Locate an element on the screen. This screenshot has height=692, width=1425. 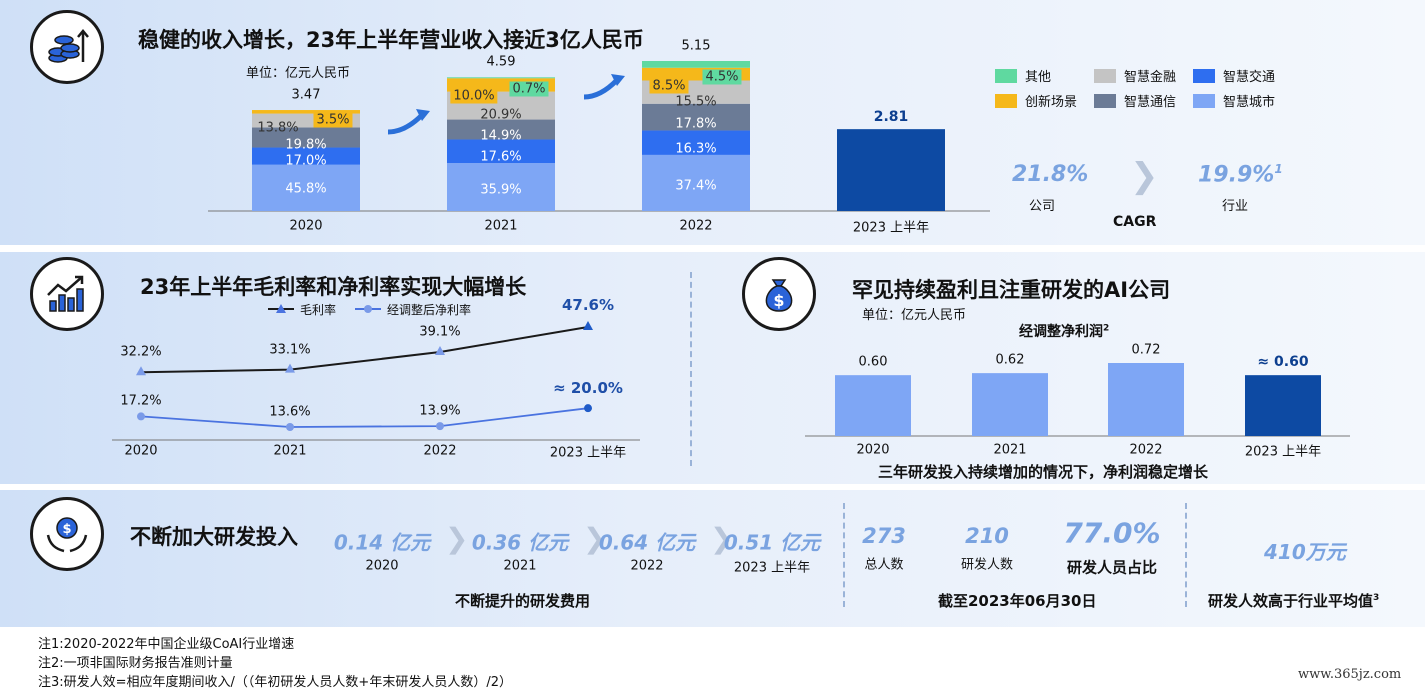
legend-item: 智慧金融 is located at coordinates (1135, 75).